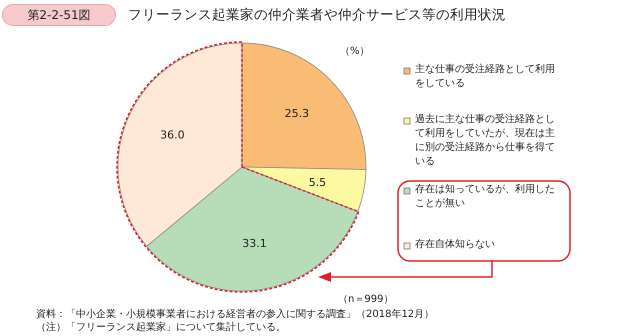  I want to click on data-label: 5.5, so click(317, 182).